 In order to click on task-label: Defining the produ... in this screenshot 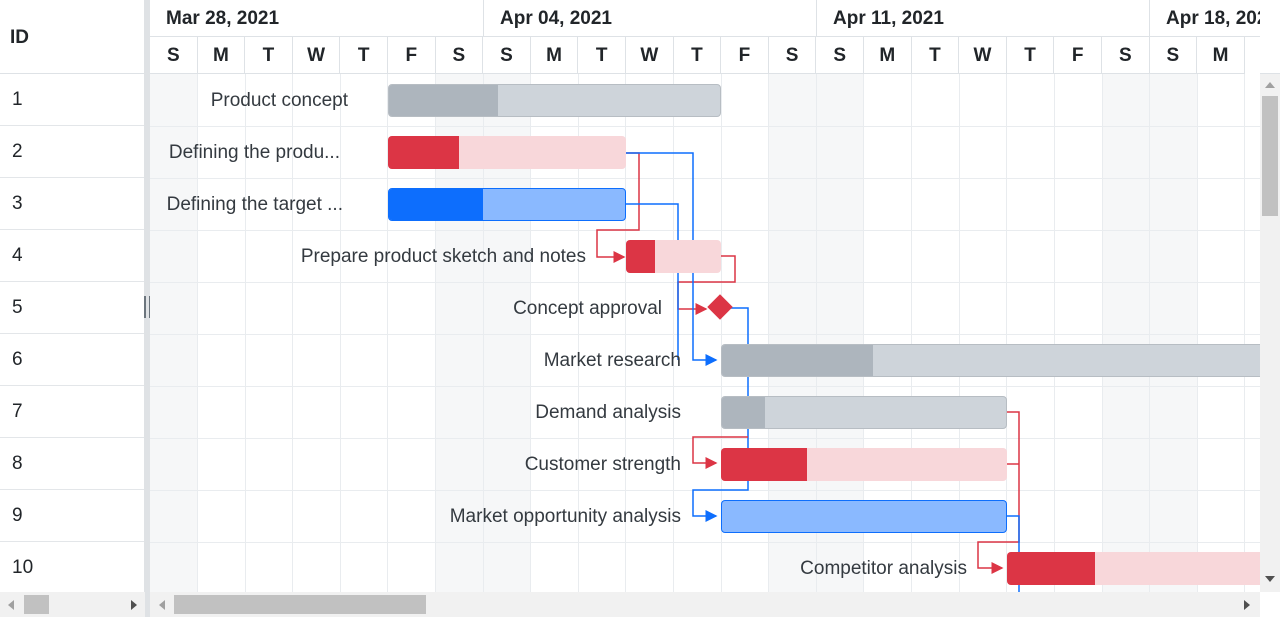, I will do `click(254, 152)`.